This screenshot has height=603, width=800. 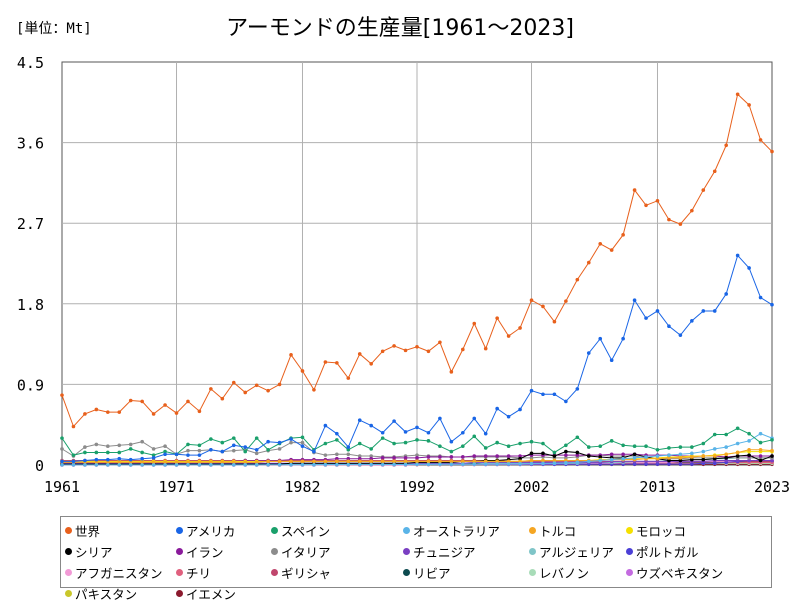 What do you see at coordinates (205, 551) in the screenshot?
I see `legend-label: イラン` at bounding box center [205, 551].